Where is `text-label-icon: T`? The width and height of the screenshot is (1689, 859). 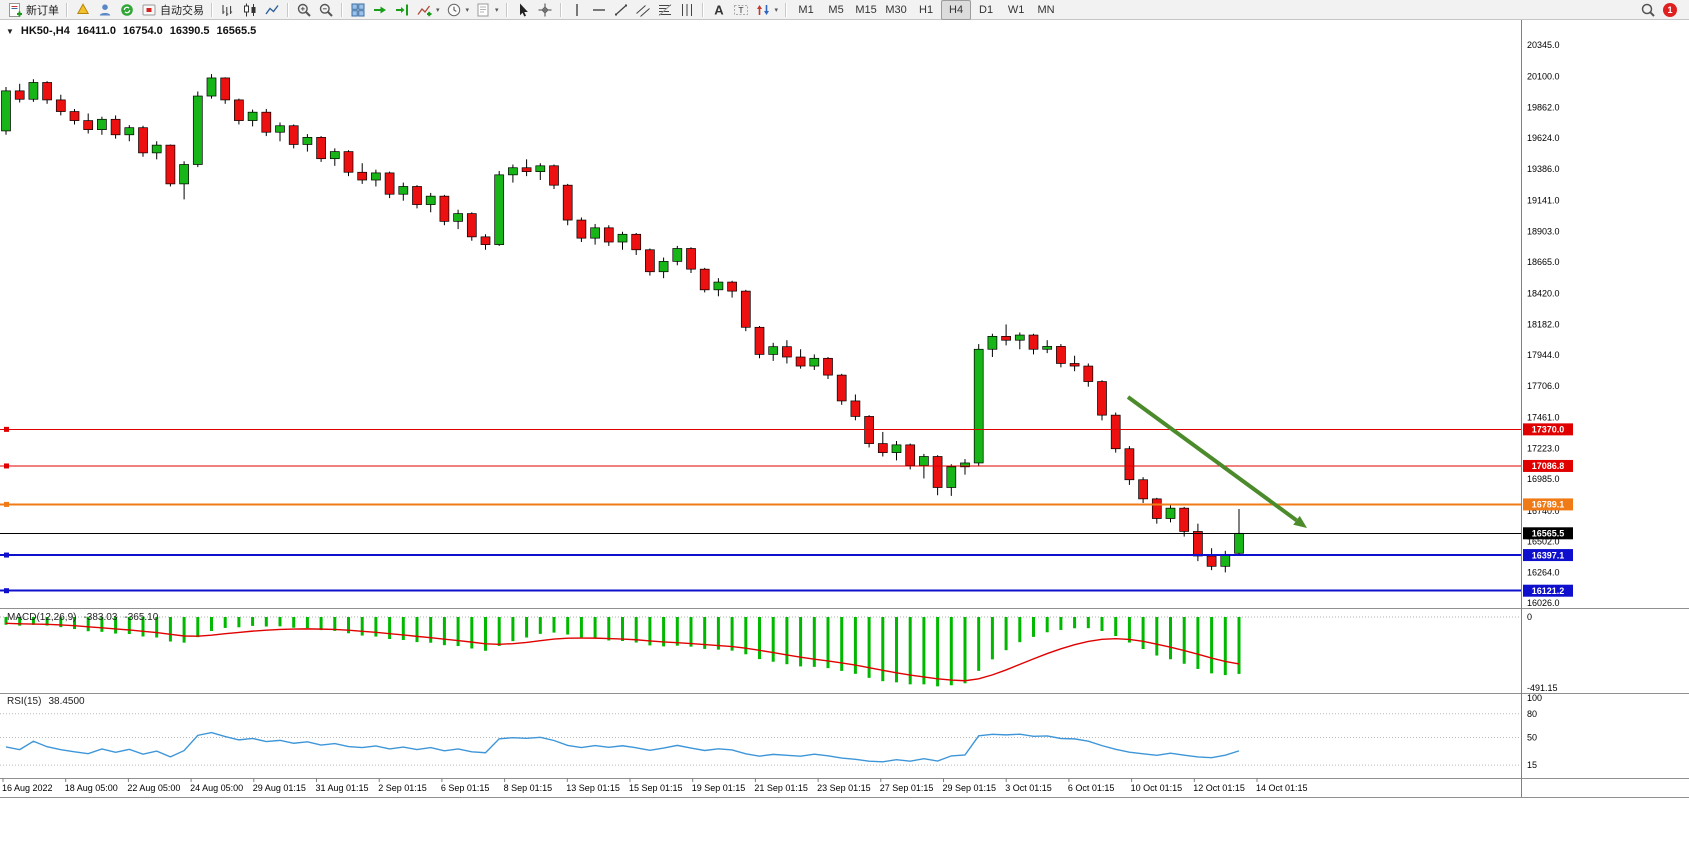 text-label-icon: T is located at coordinates (740, 9).